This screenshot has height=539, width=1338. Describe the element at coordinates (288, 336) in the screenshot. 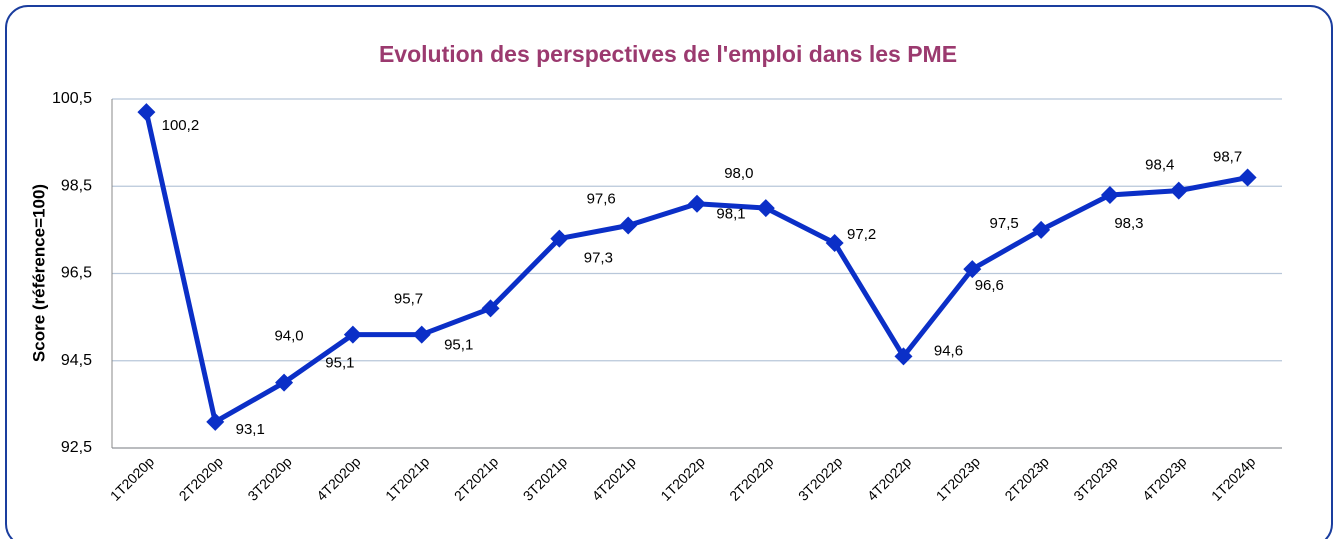

I see `data-label: 94,0` at that location.